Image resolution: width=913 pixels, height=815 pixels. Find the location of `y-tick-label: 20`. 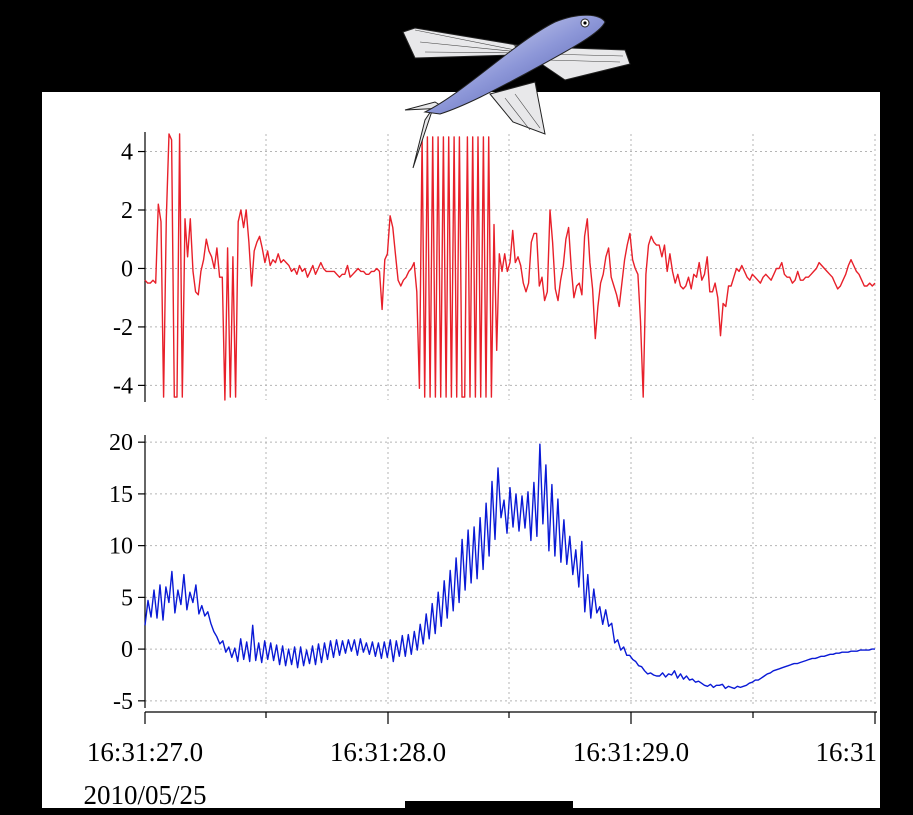

y-tick-label: 20 is located at coordinates (121, 443).